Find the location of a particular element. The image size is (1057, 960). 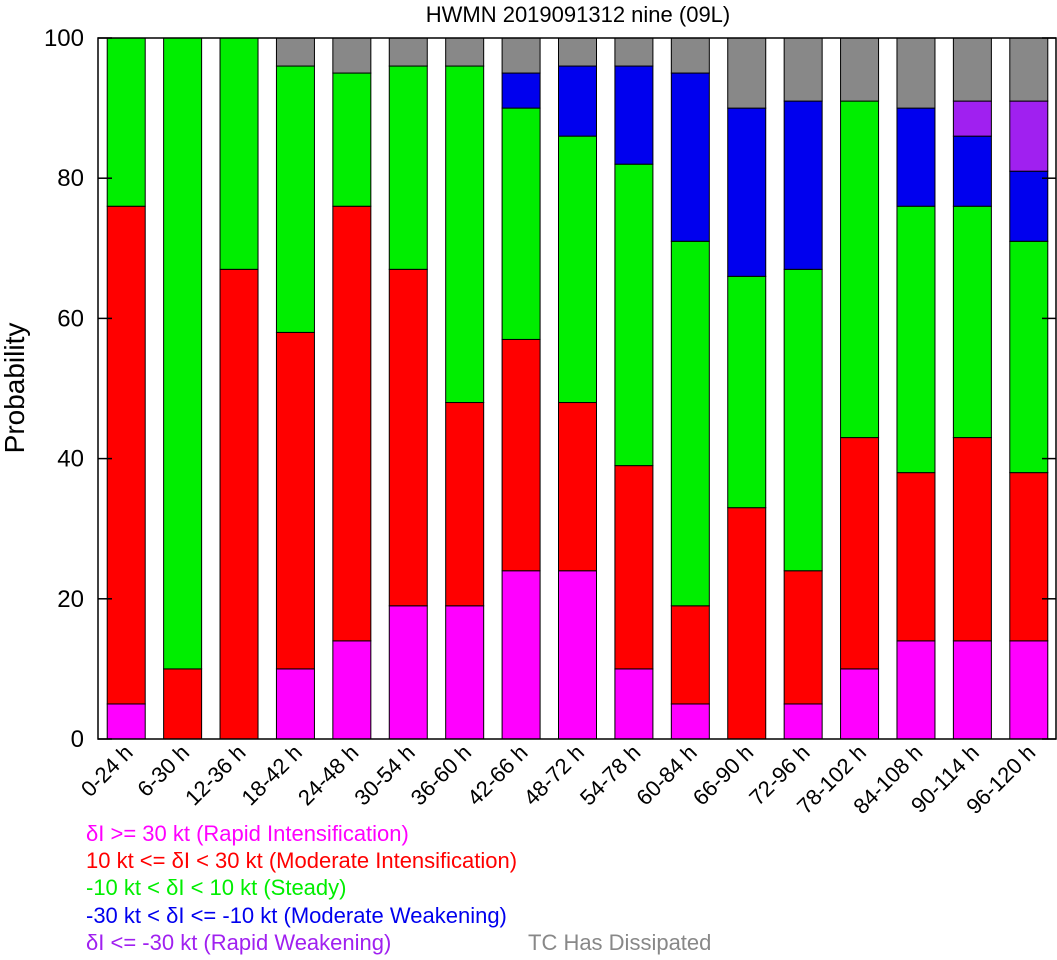

y-tick-label-0: 0 is located at coordinates (77, 739).